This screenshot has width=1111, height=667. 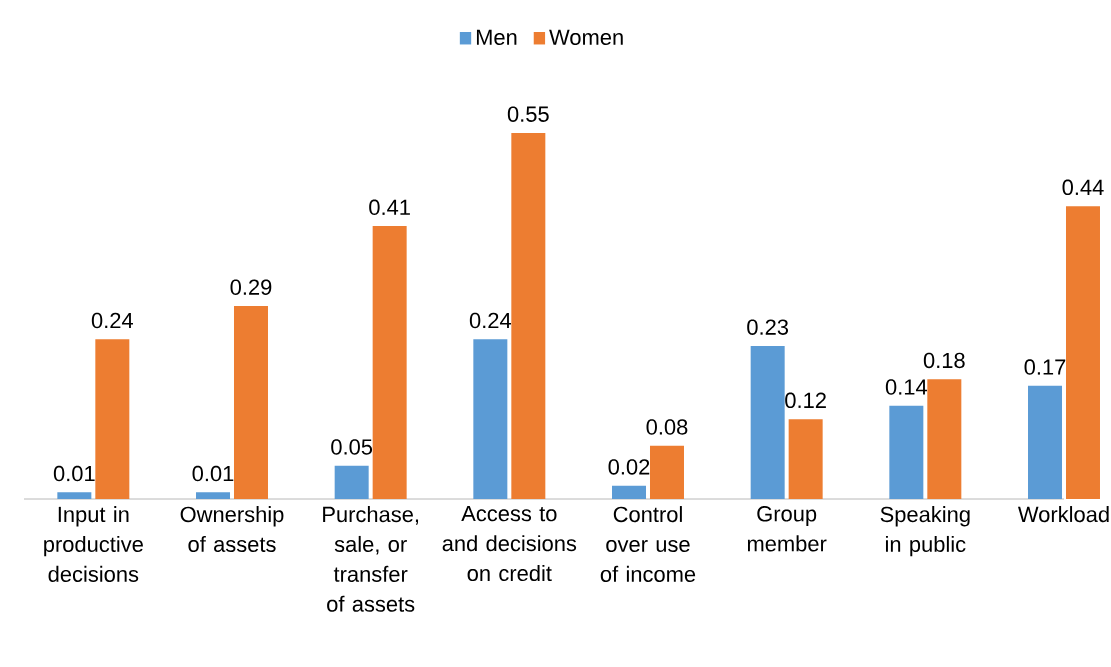 I want to click on data-label: 0.14, so click(x=906, y=387).